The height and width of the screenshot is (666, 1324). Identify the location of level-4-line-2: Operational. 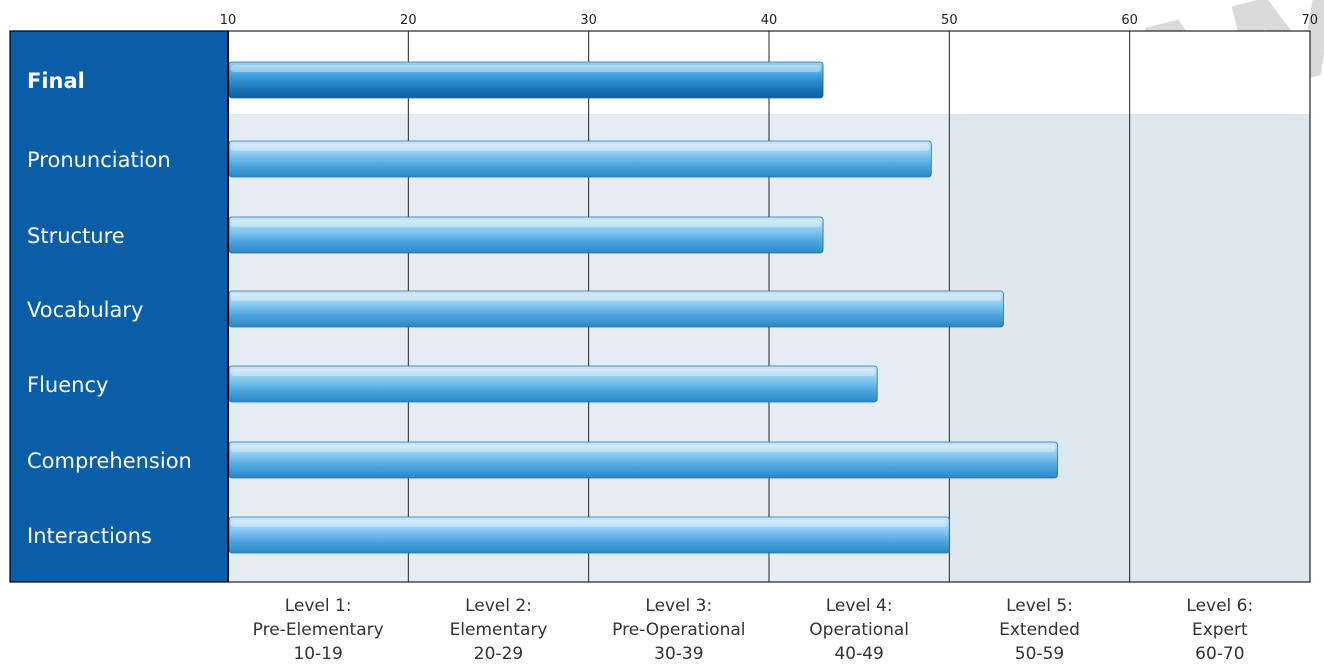
(859, 630).